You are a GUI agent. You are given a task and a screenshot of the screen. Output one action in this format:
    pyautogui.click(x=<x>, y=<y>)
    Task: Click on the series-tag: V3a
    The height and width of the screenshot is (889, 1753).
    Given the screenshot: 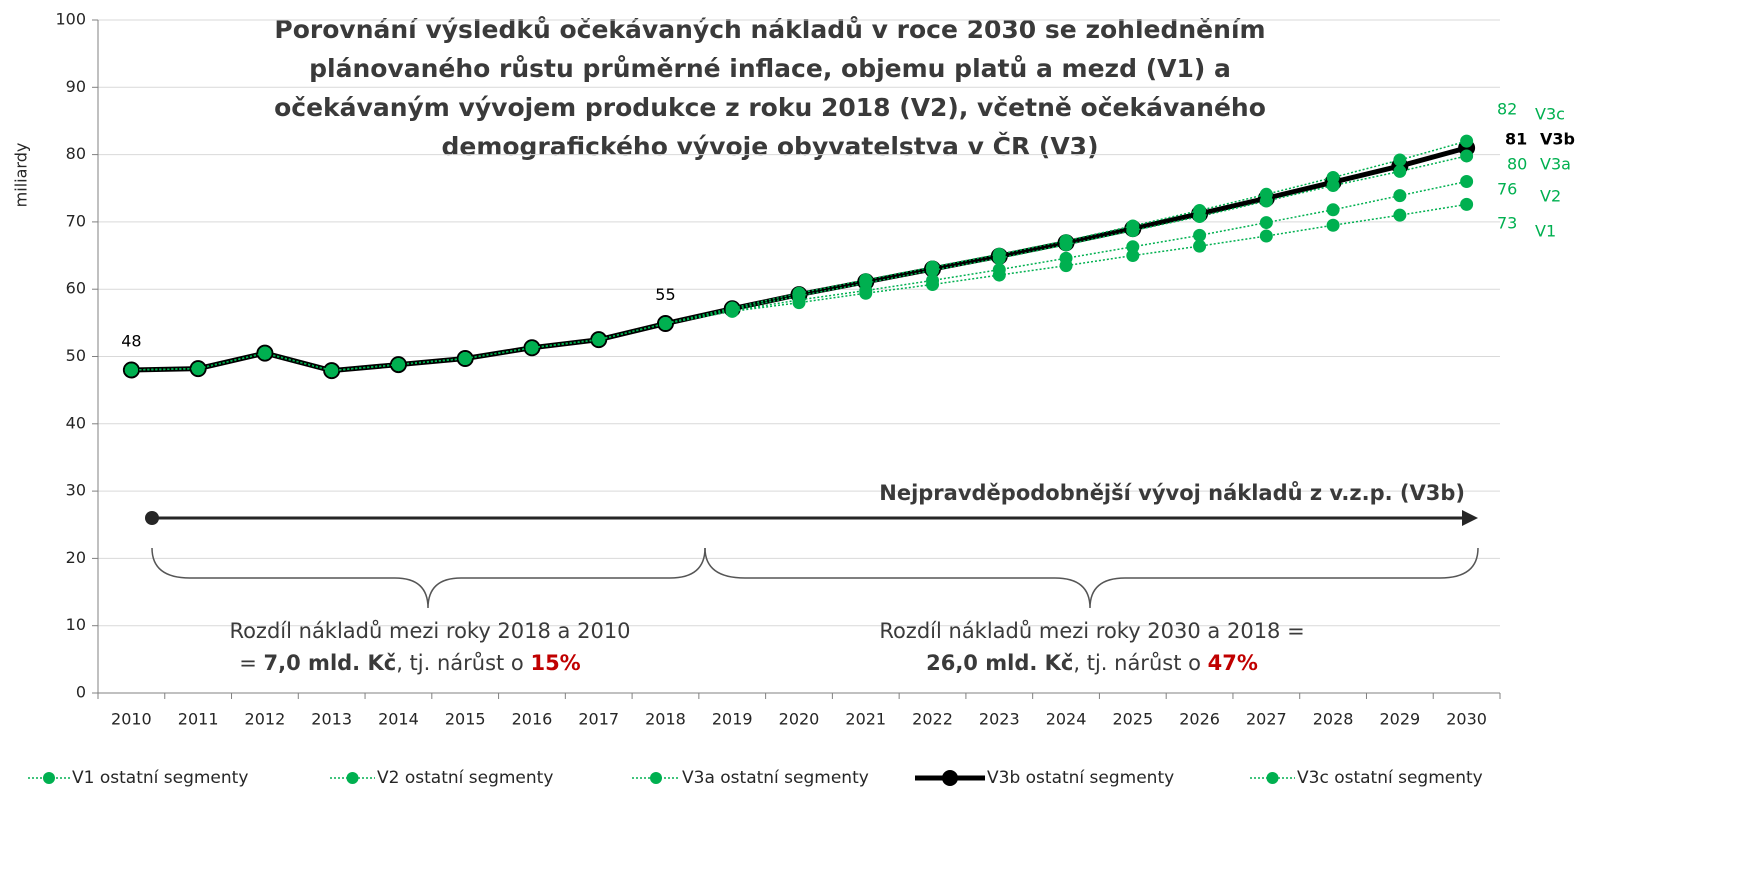 What is the action you would take?
    pyautogui.click(x=1555, y=164)
    